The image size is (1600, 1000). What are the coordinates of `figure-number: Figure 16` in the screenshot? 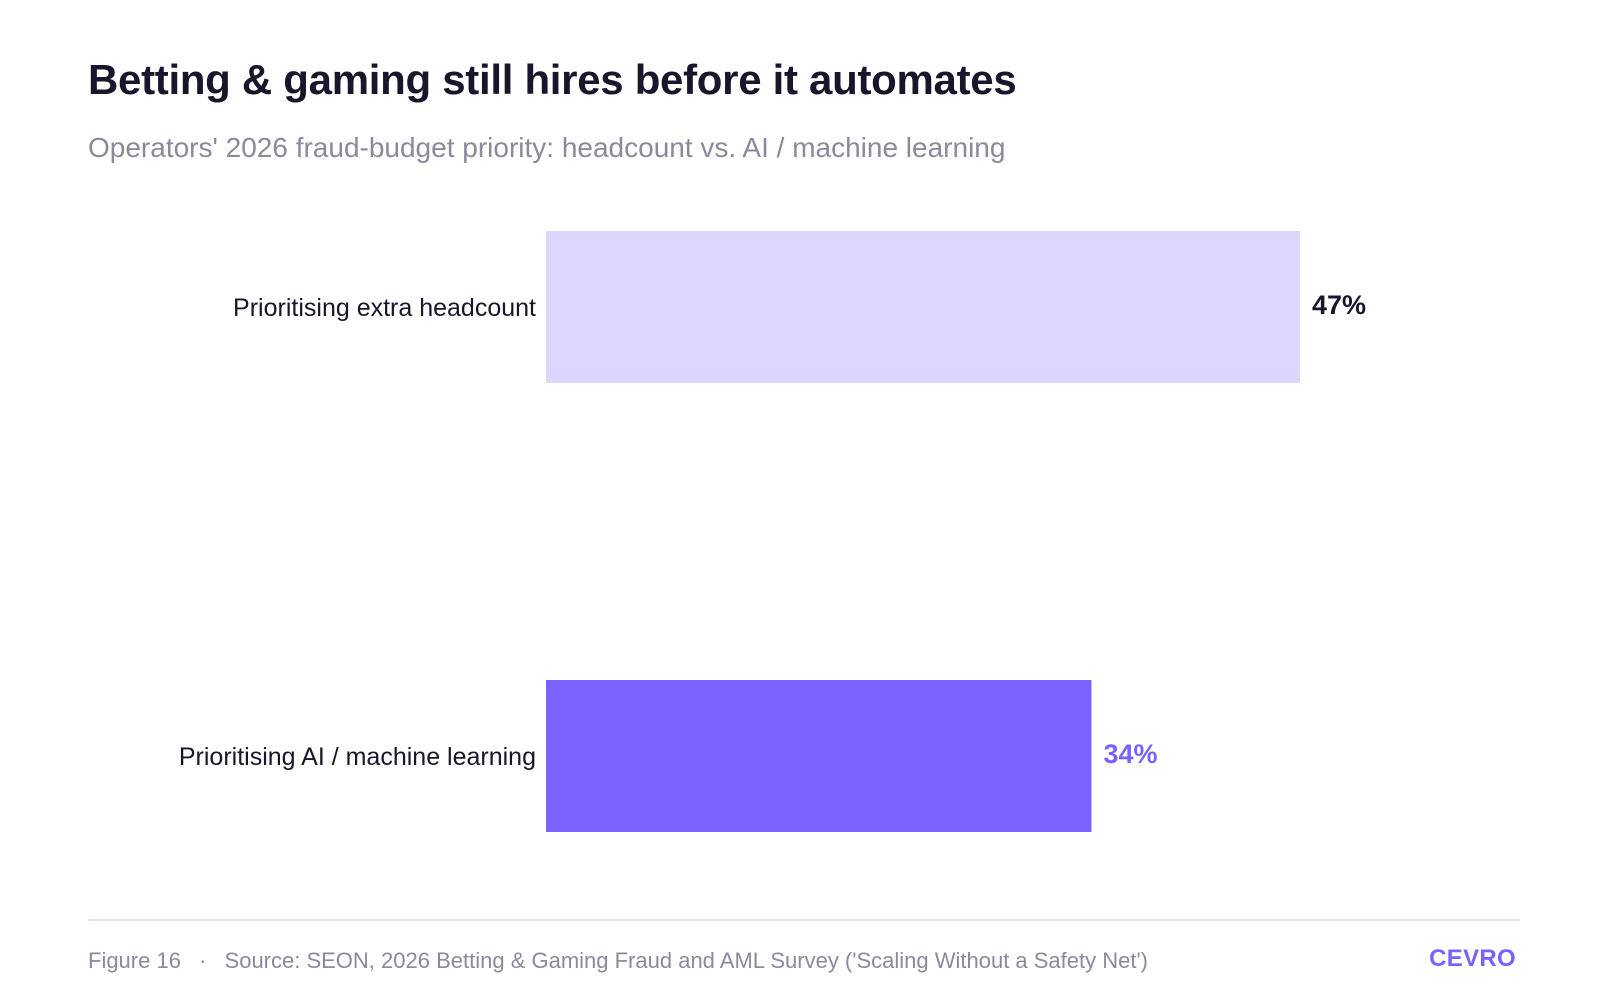 It's located at (134, 960).